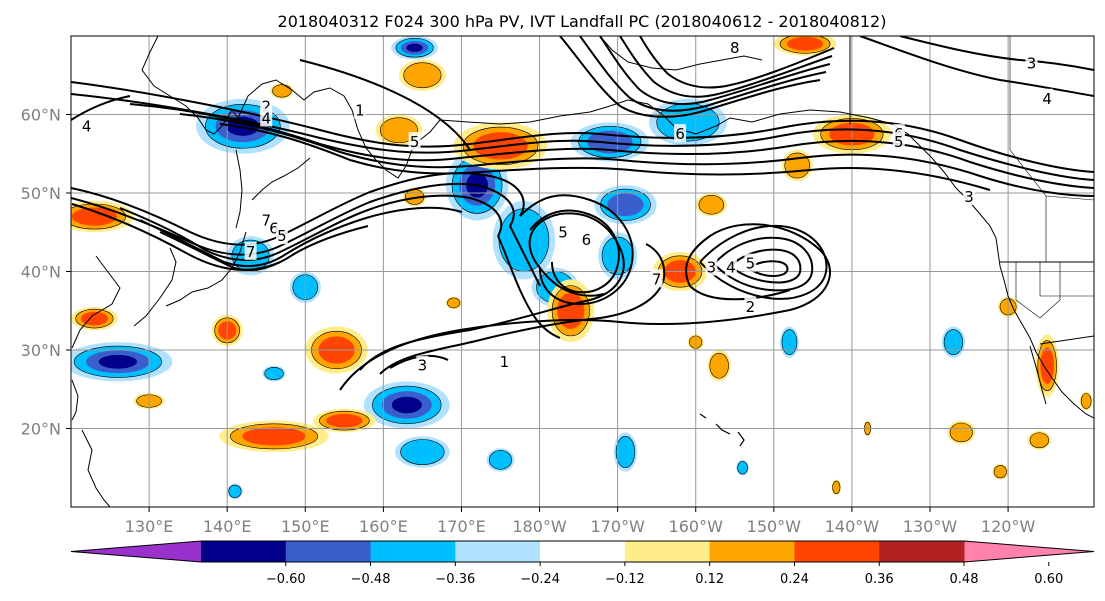 Image resolution: width=1105 pixels, height=601 pixels. What do you see at coordinates (41, 429) in the screenshot?
I see `y-tick-label: 20°N` at bounding box center [41, 429].